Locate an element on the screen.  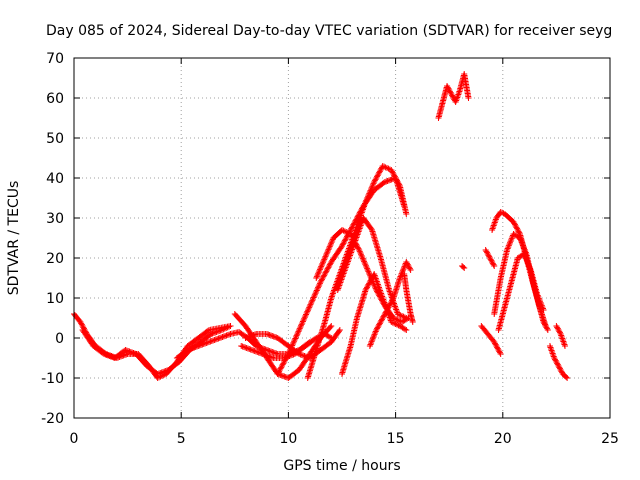
series-arc-v is located at coordinates (560, 336).